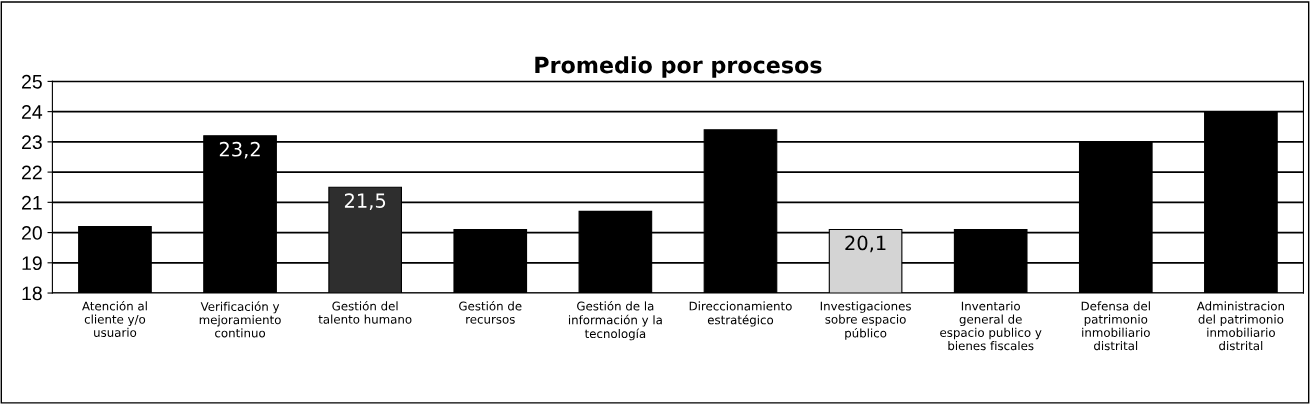 The width and height of the screenshot is (1310, 407). I want to click on y-tick-label: 19, so click(32, 263).